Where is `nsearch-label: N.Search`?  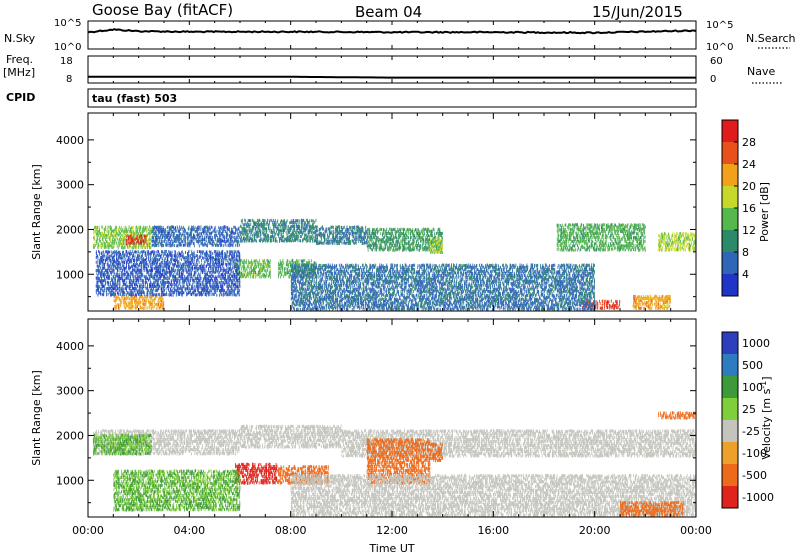 nsearch-label: N.Search is located at coordinates (771, 38).